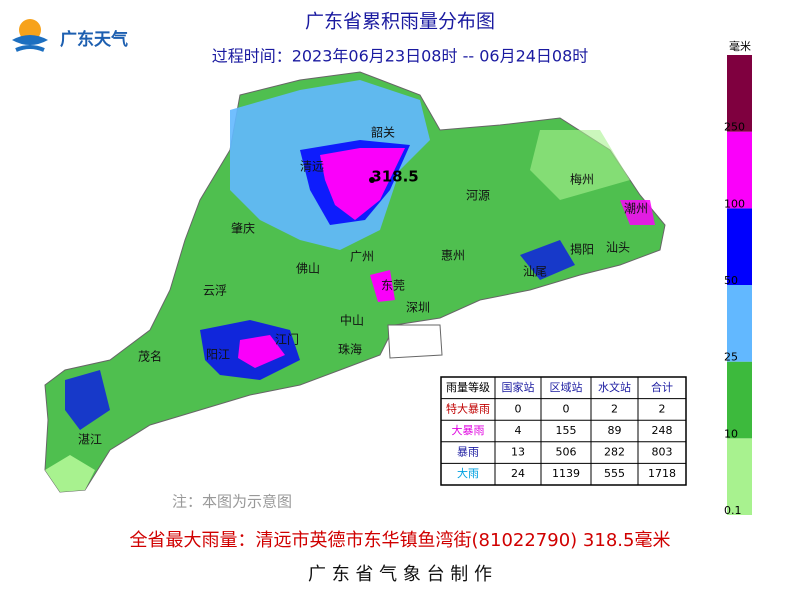 Image resolution: width=800 pixels, height=600 pixels. What do you see at coordinates (350, 349) in the screenshot?
I see `city-label: 珠海` at bounding box center [350, 349].